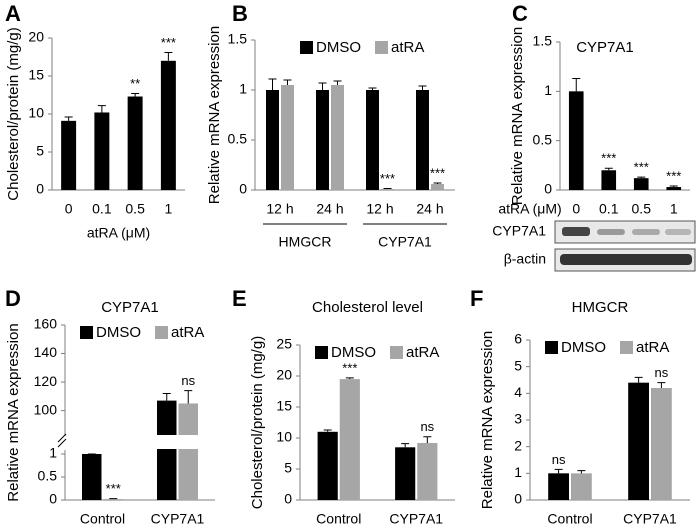 This screenshot has width=699, height=528. Describe the element at coordinates (642, 209) in the screenshot. I see `x-tick-label: 0.5` at that location.